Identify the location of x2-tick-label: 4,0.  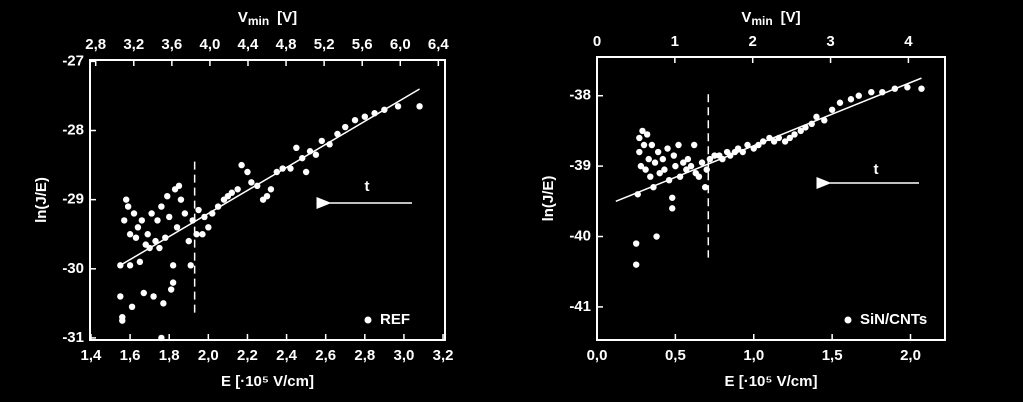
(209, 44).